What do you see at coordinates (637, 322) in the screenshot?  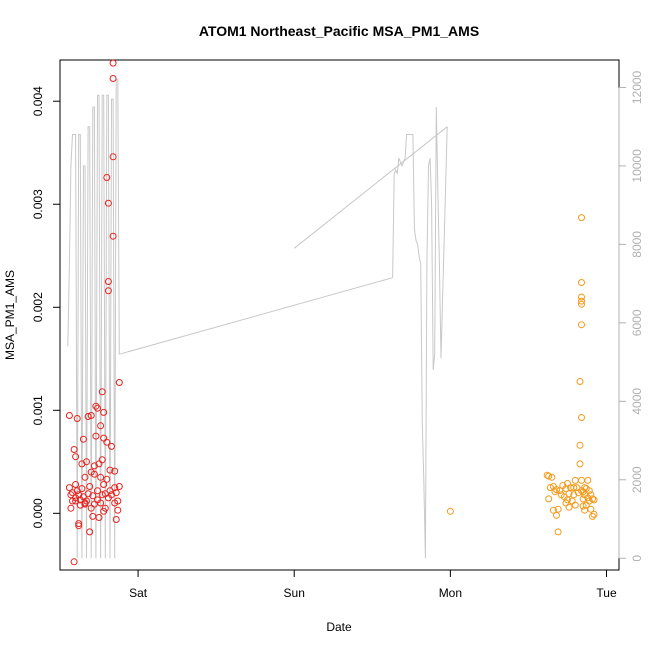 I see `y-right-tick-label: 6000` at bounding box center [637, 322].